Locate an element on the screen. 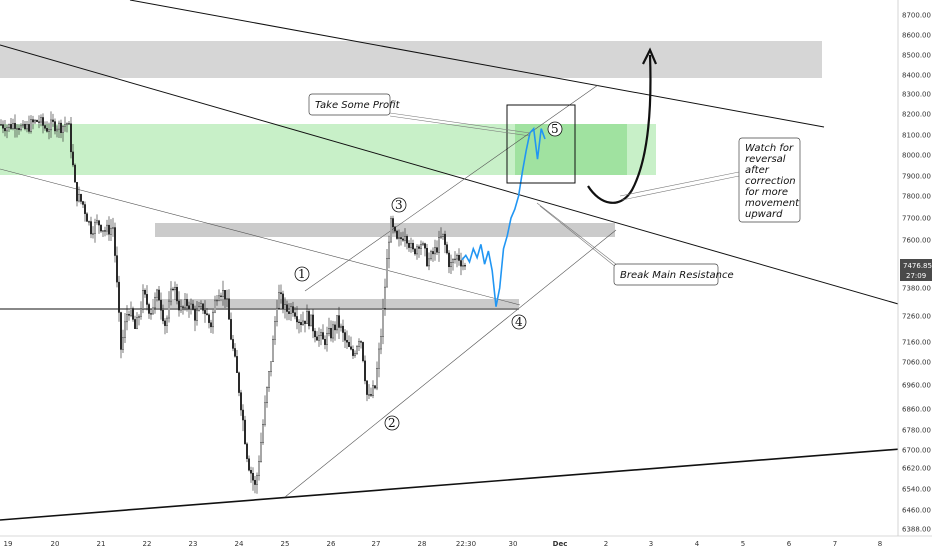 The height and width of the screenshot is (550, 932). y-tick-label: 6780.00 is located at coordinates (916, 431).